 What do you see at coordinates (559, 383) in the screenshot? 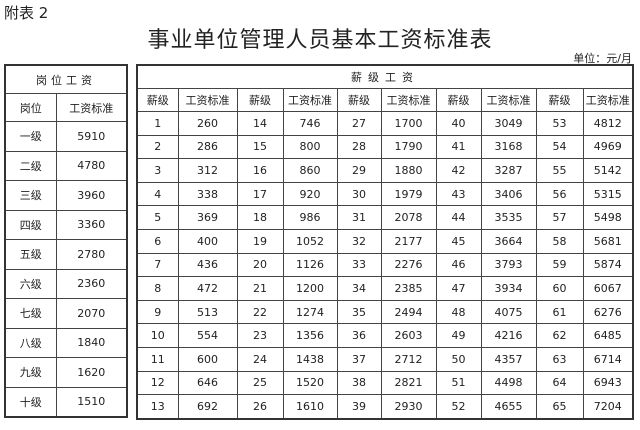
I see `grade-level-cell: 64` at bounding box center [559, 383].